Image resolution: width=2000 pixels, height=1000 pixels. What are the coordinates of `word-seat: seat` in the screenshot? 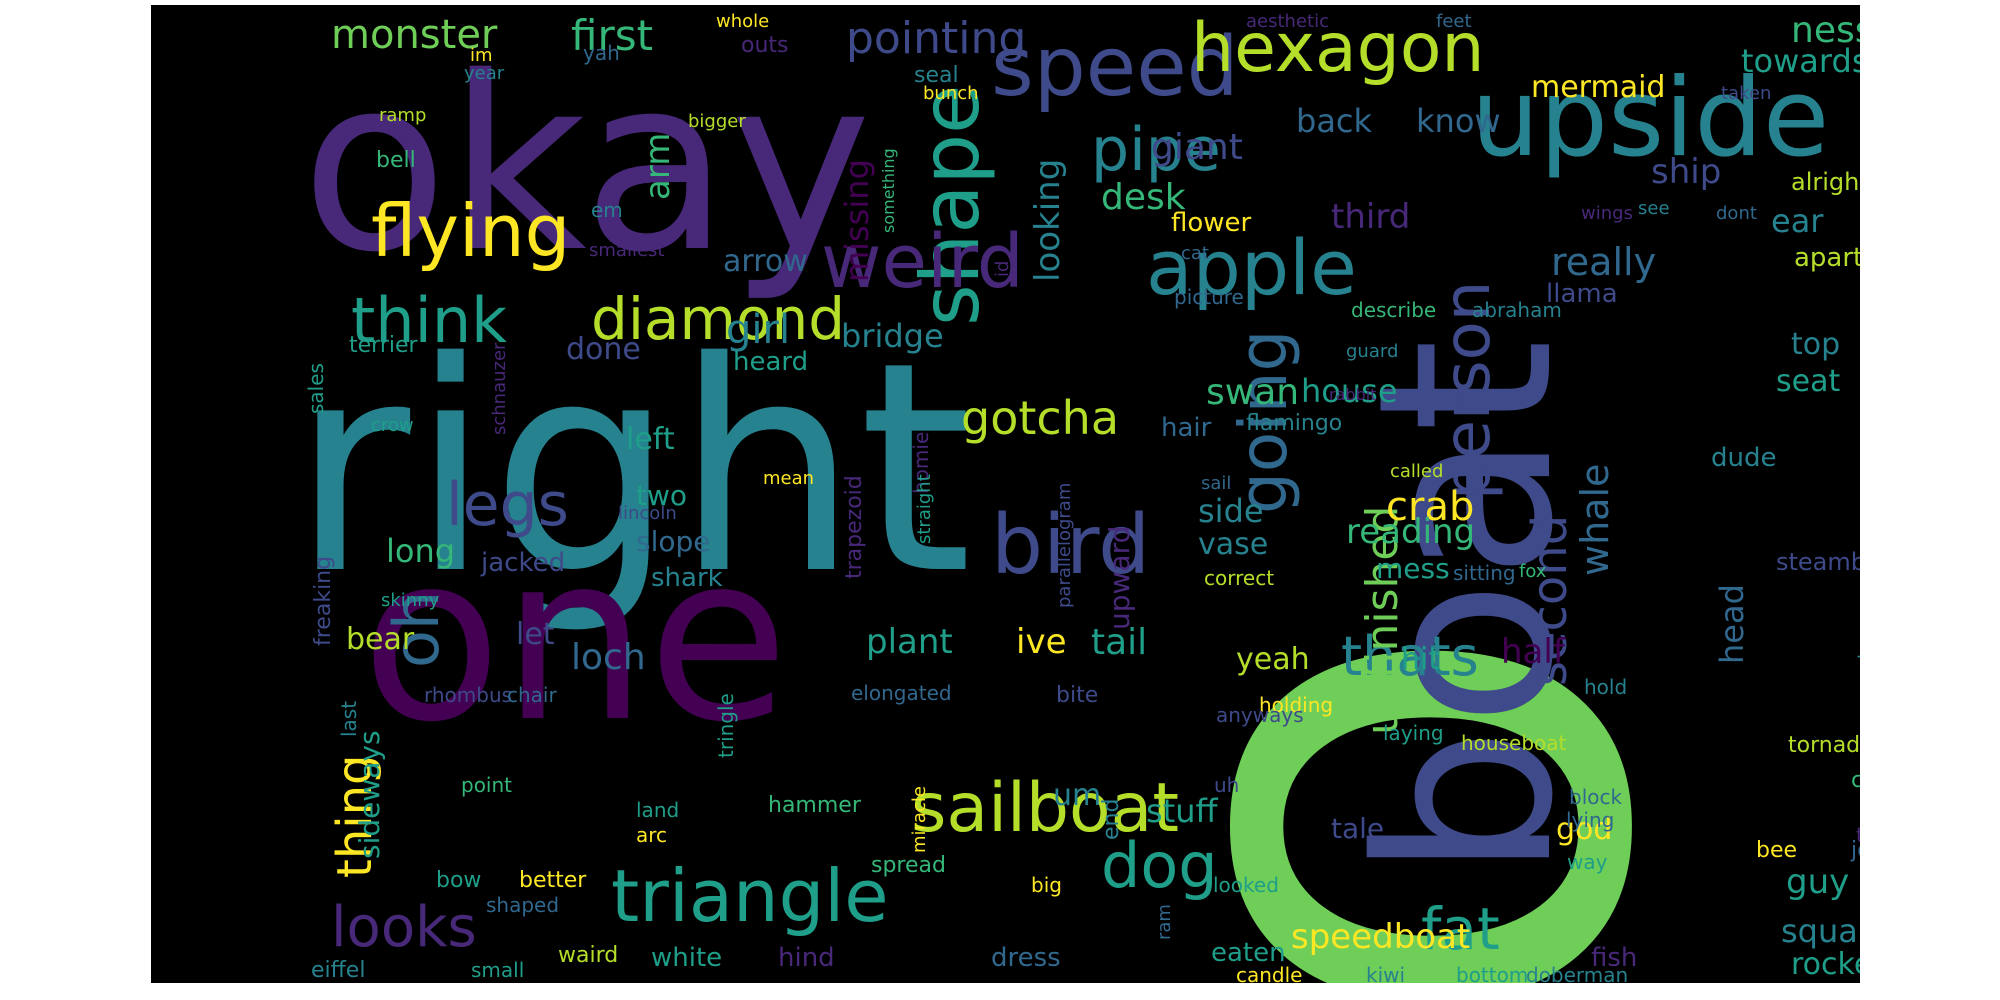 It's located at (1808, 381).